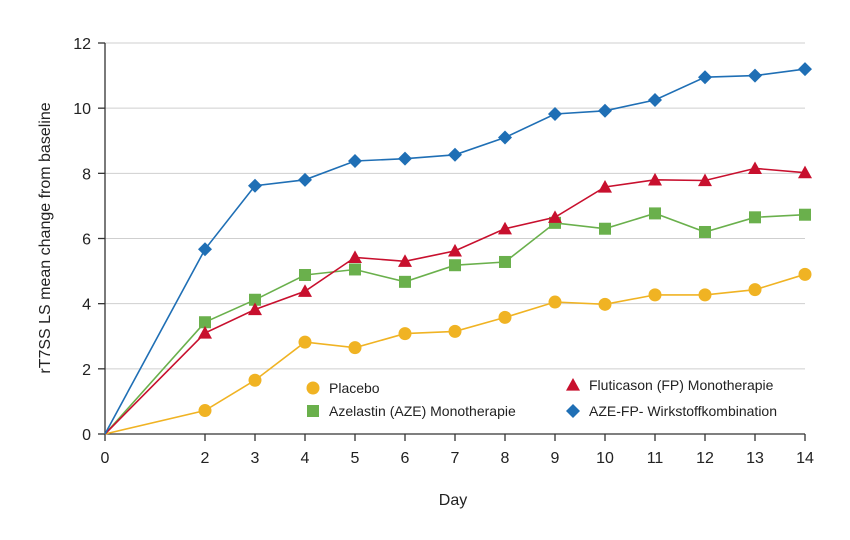  I want to click on y-axis-title: rT7SS LS mean change from baseline, so click(45, 237).